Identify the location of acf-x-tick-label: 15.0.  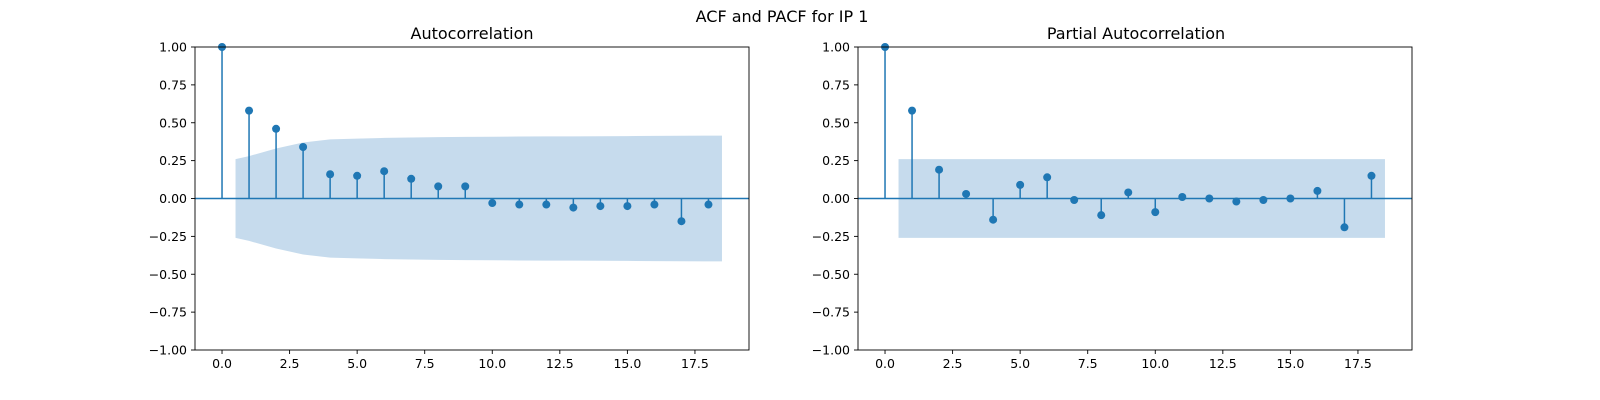
(627, 363).